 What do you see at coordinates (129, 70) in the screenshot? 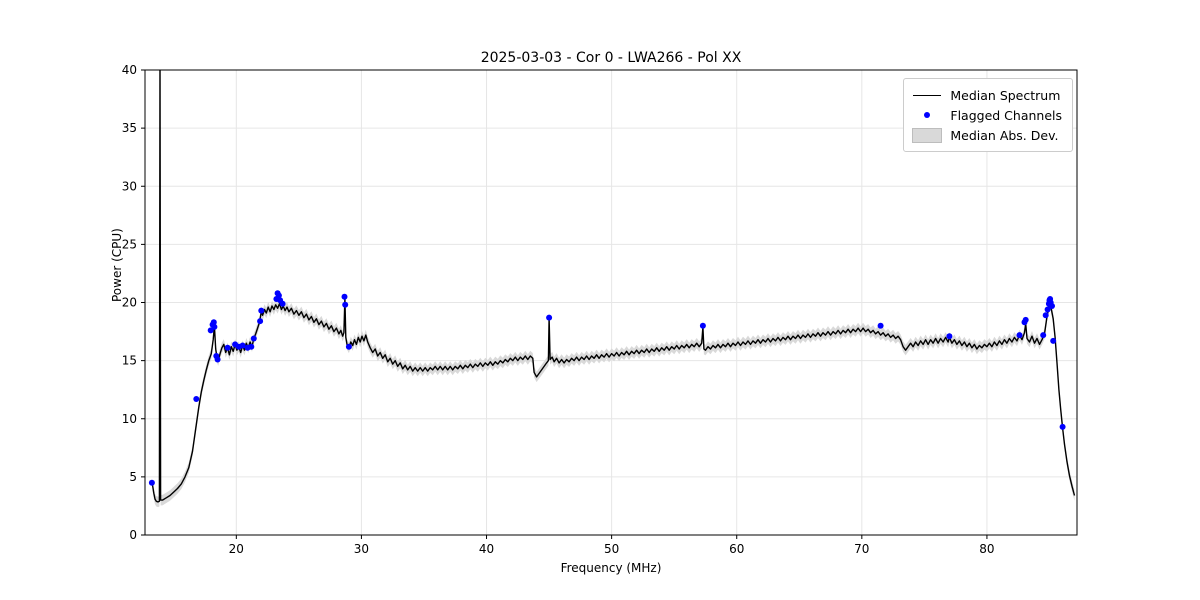
I see `y-tick-label: 40` at bounding box center [129, 70].